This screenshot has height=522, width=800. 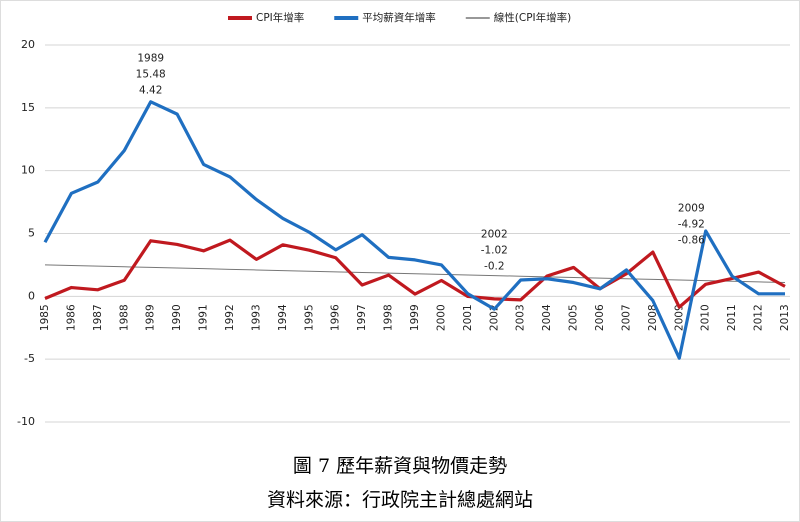 What do you see at coordinates (653, 317) in the screenshot?
I see `x-tick-label: 2008` at bounding box center [653, 317].